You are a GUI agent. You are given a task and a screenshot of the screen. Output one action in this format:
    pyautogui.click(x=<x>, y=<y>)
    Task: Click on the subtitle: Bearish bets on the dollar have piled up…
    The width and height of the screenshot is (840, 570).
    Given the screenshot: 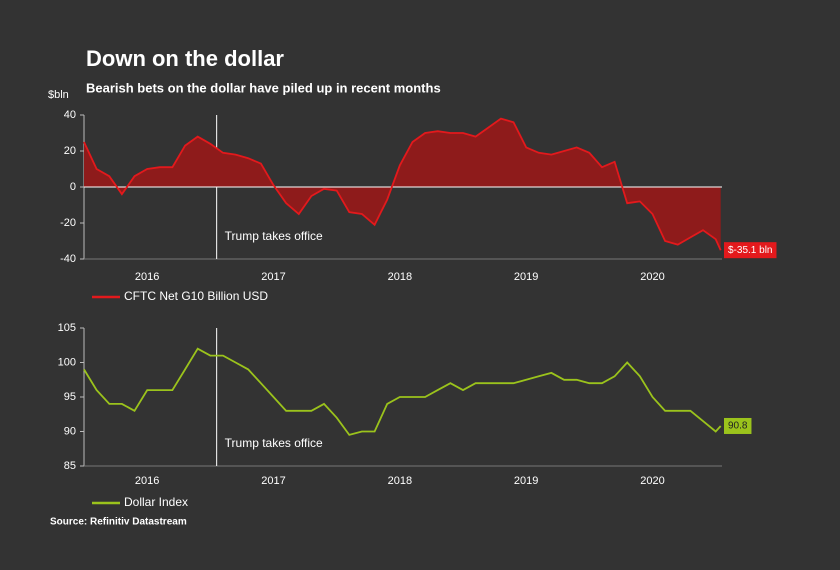 What is the action you would take?
    pyautogui.click(x=263, y=87)
    